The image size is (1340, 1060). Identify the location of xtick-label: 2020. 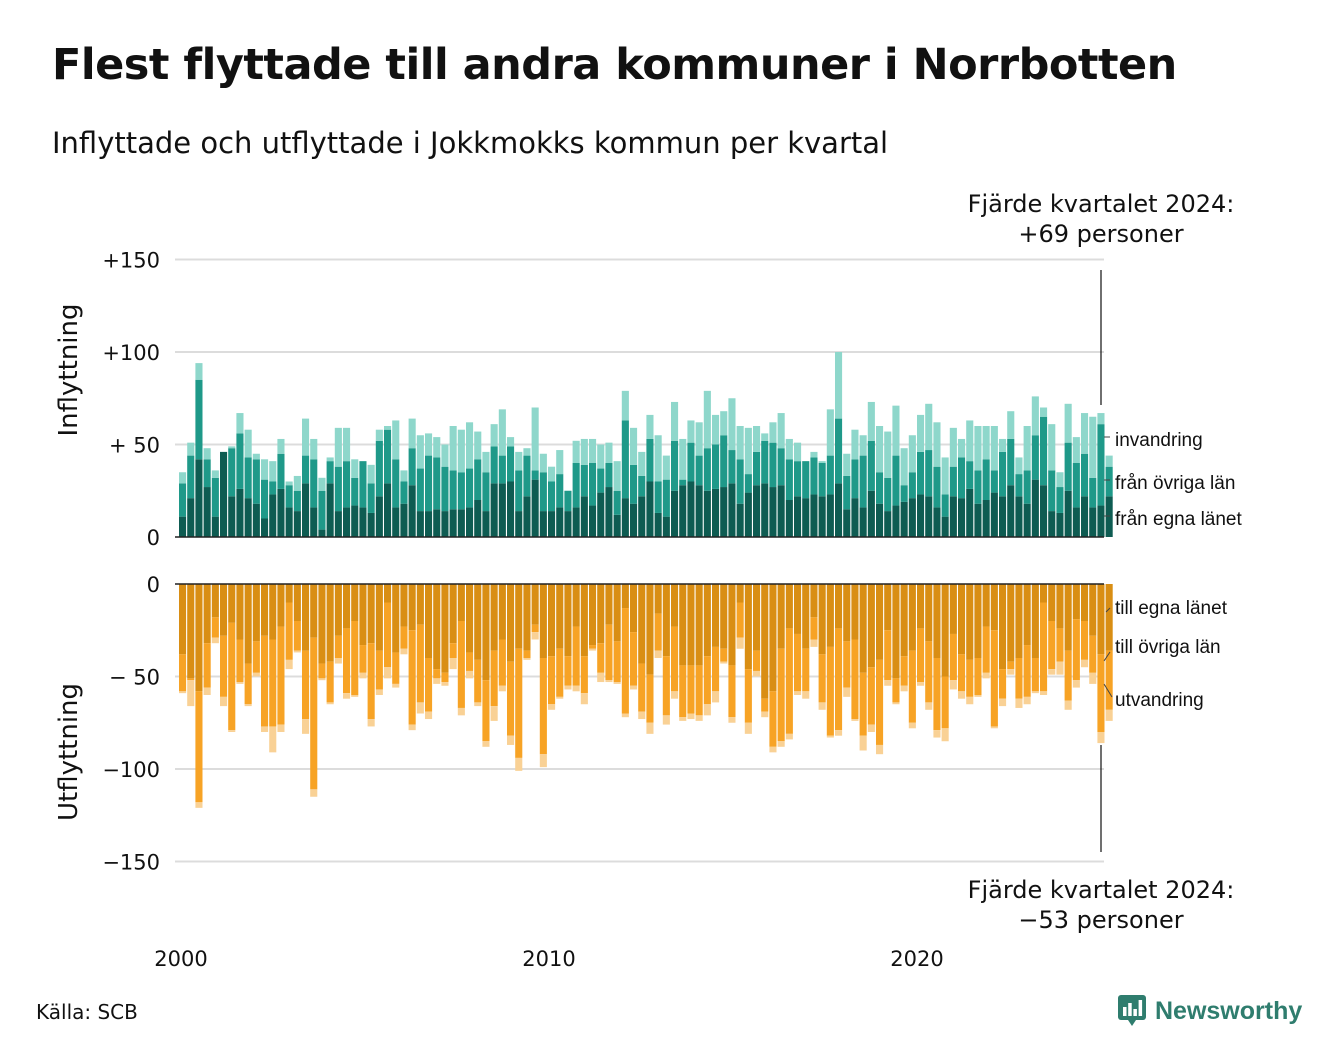
(916, 959).